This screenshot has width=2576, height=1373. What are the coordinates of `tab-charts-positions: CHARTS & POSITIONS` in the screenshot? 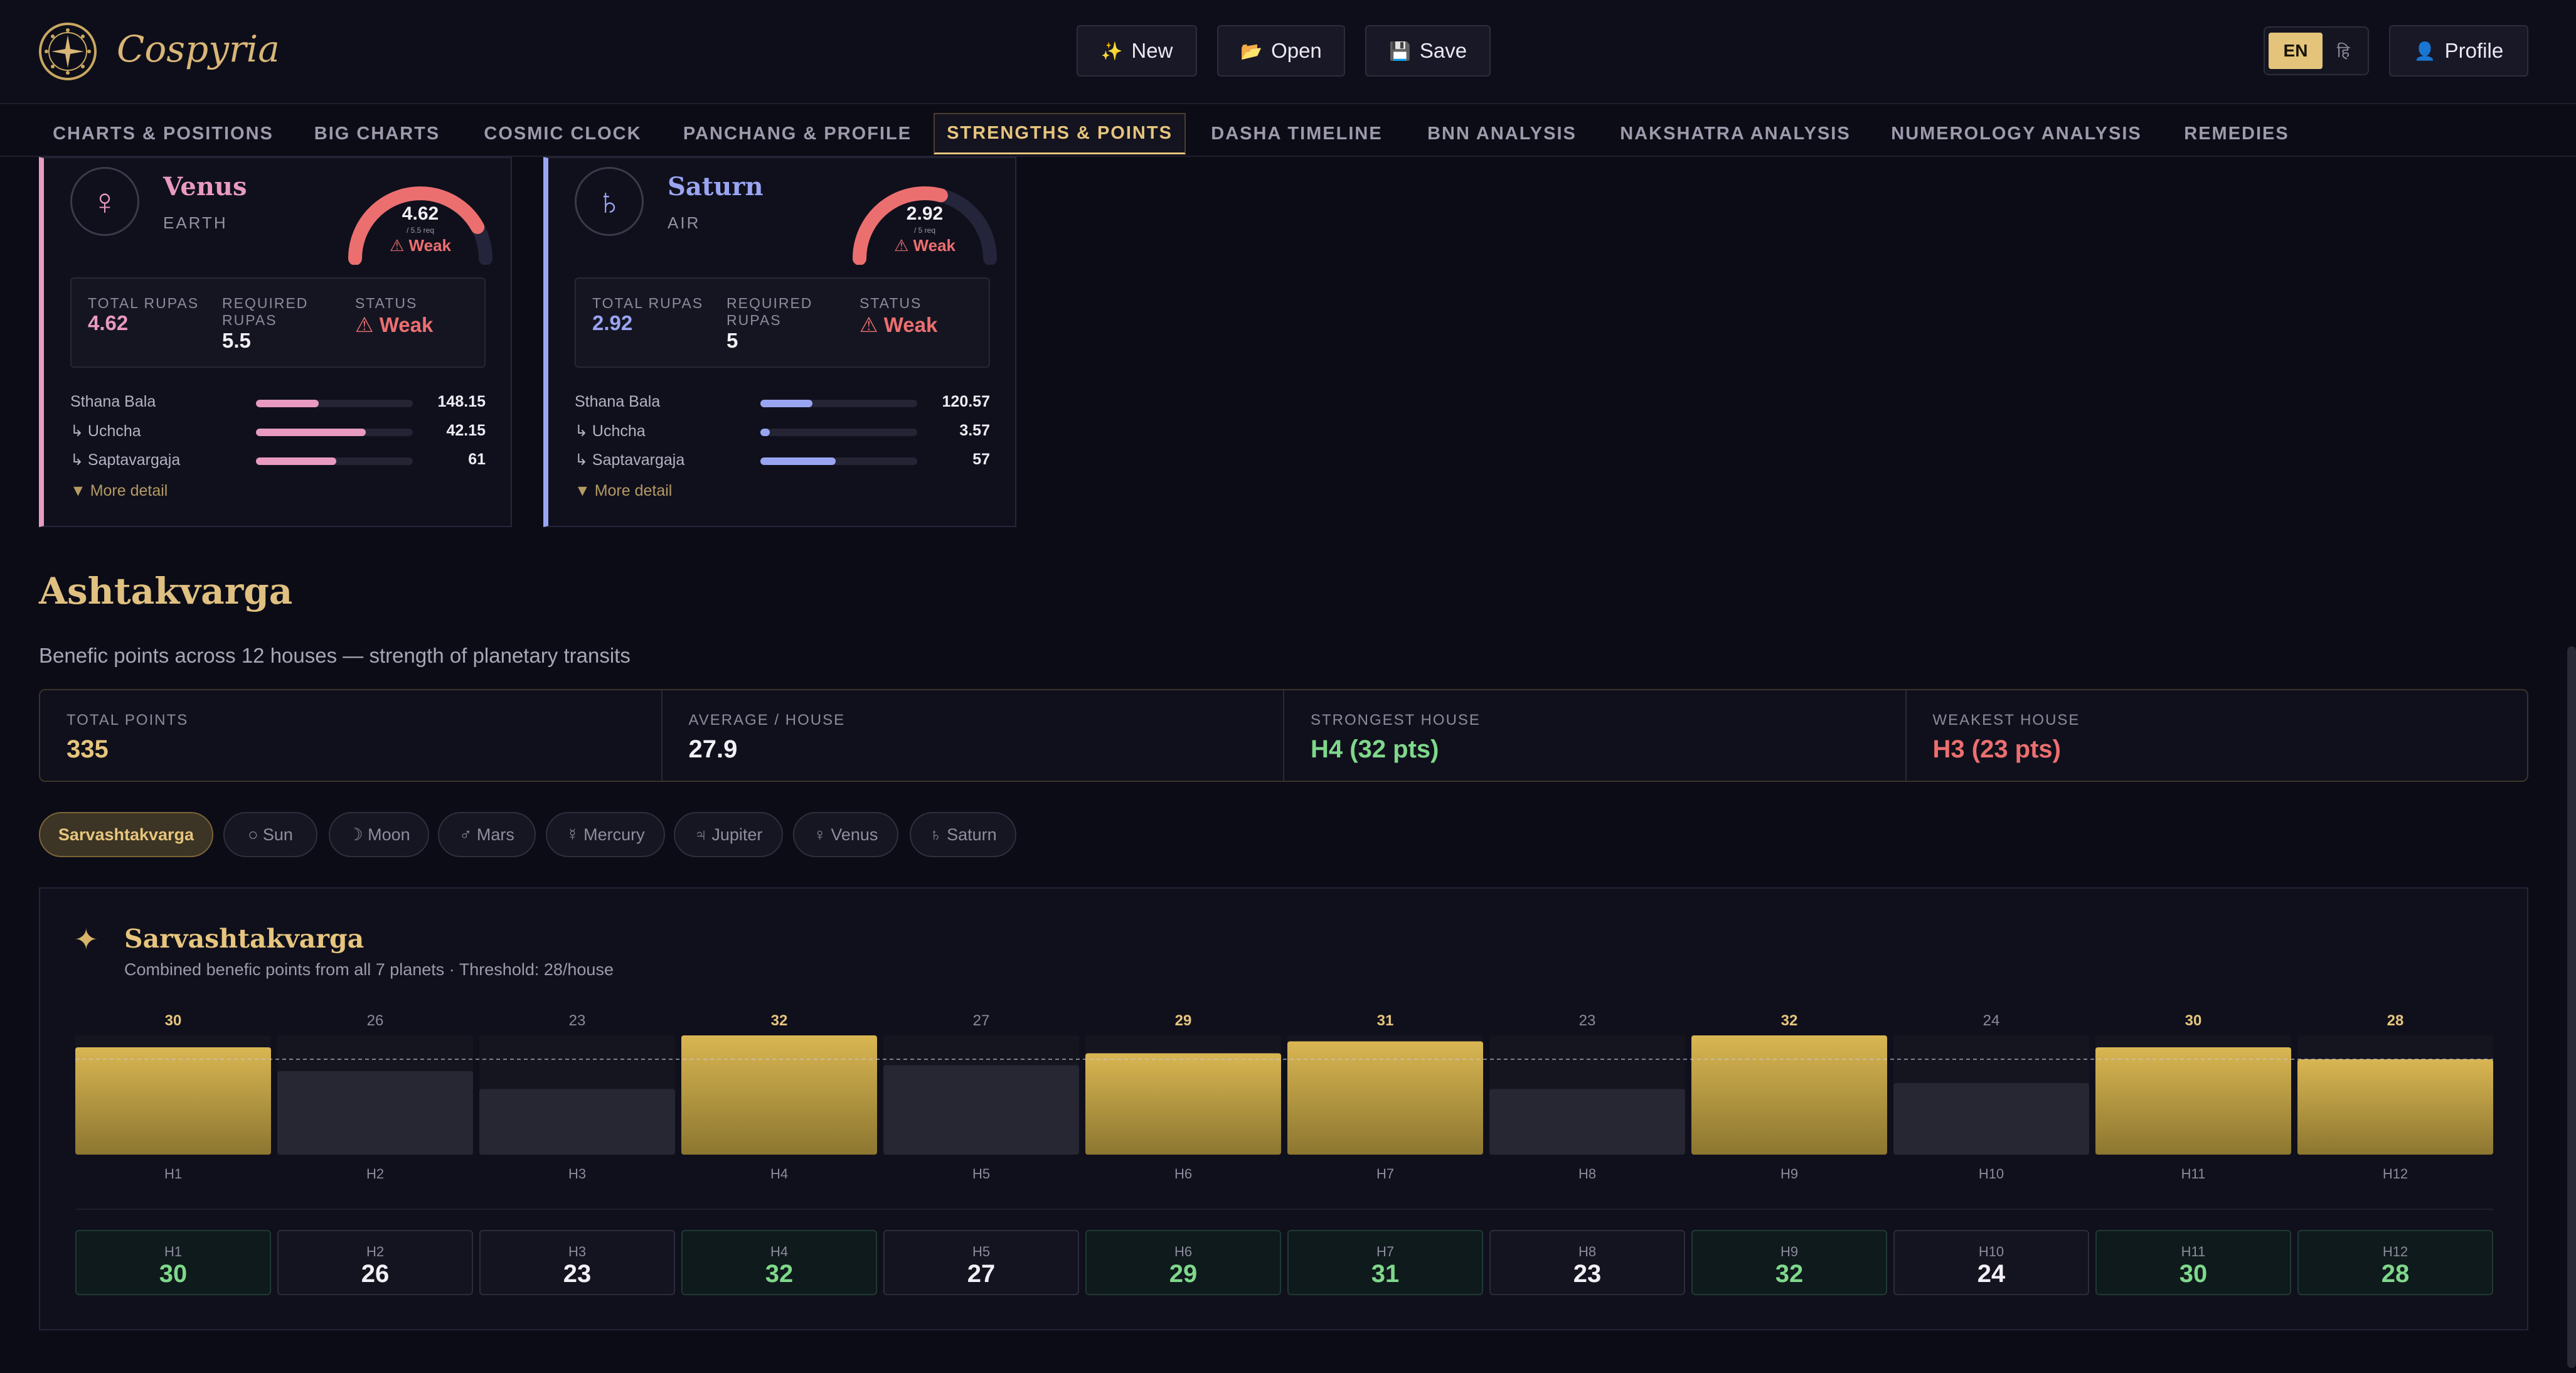 It's located at (163, 133).